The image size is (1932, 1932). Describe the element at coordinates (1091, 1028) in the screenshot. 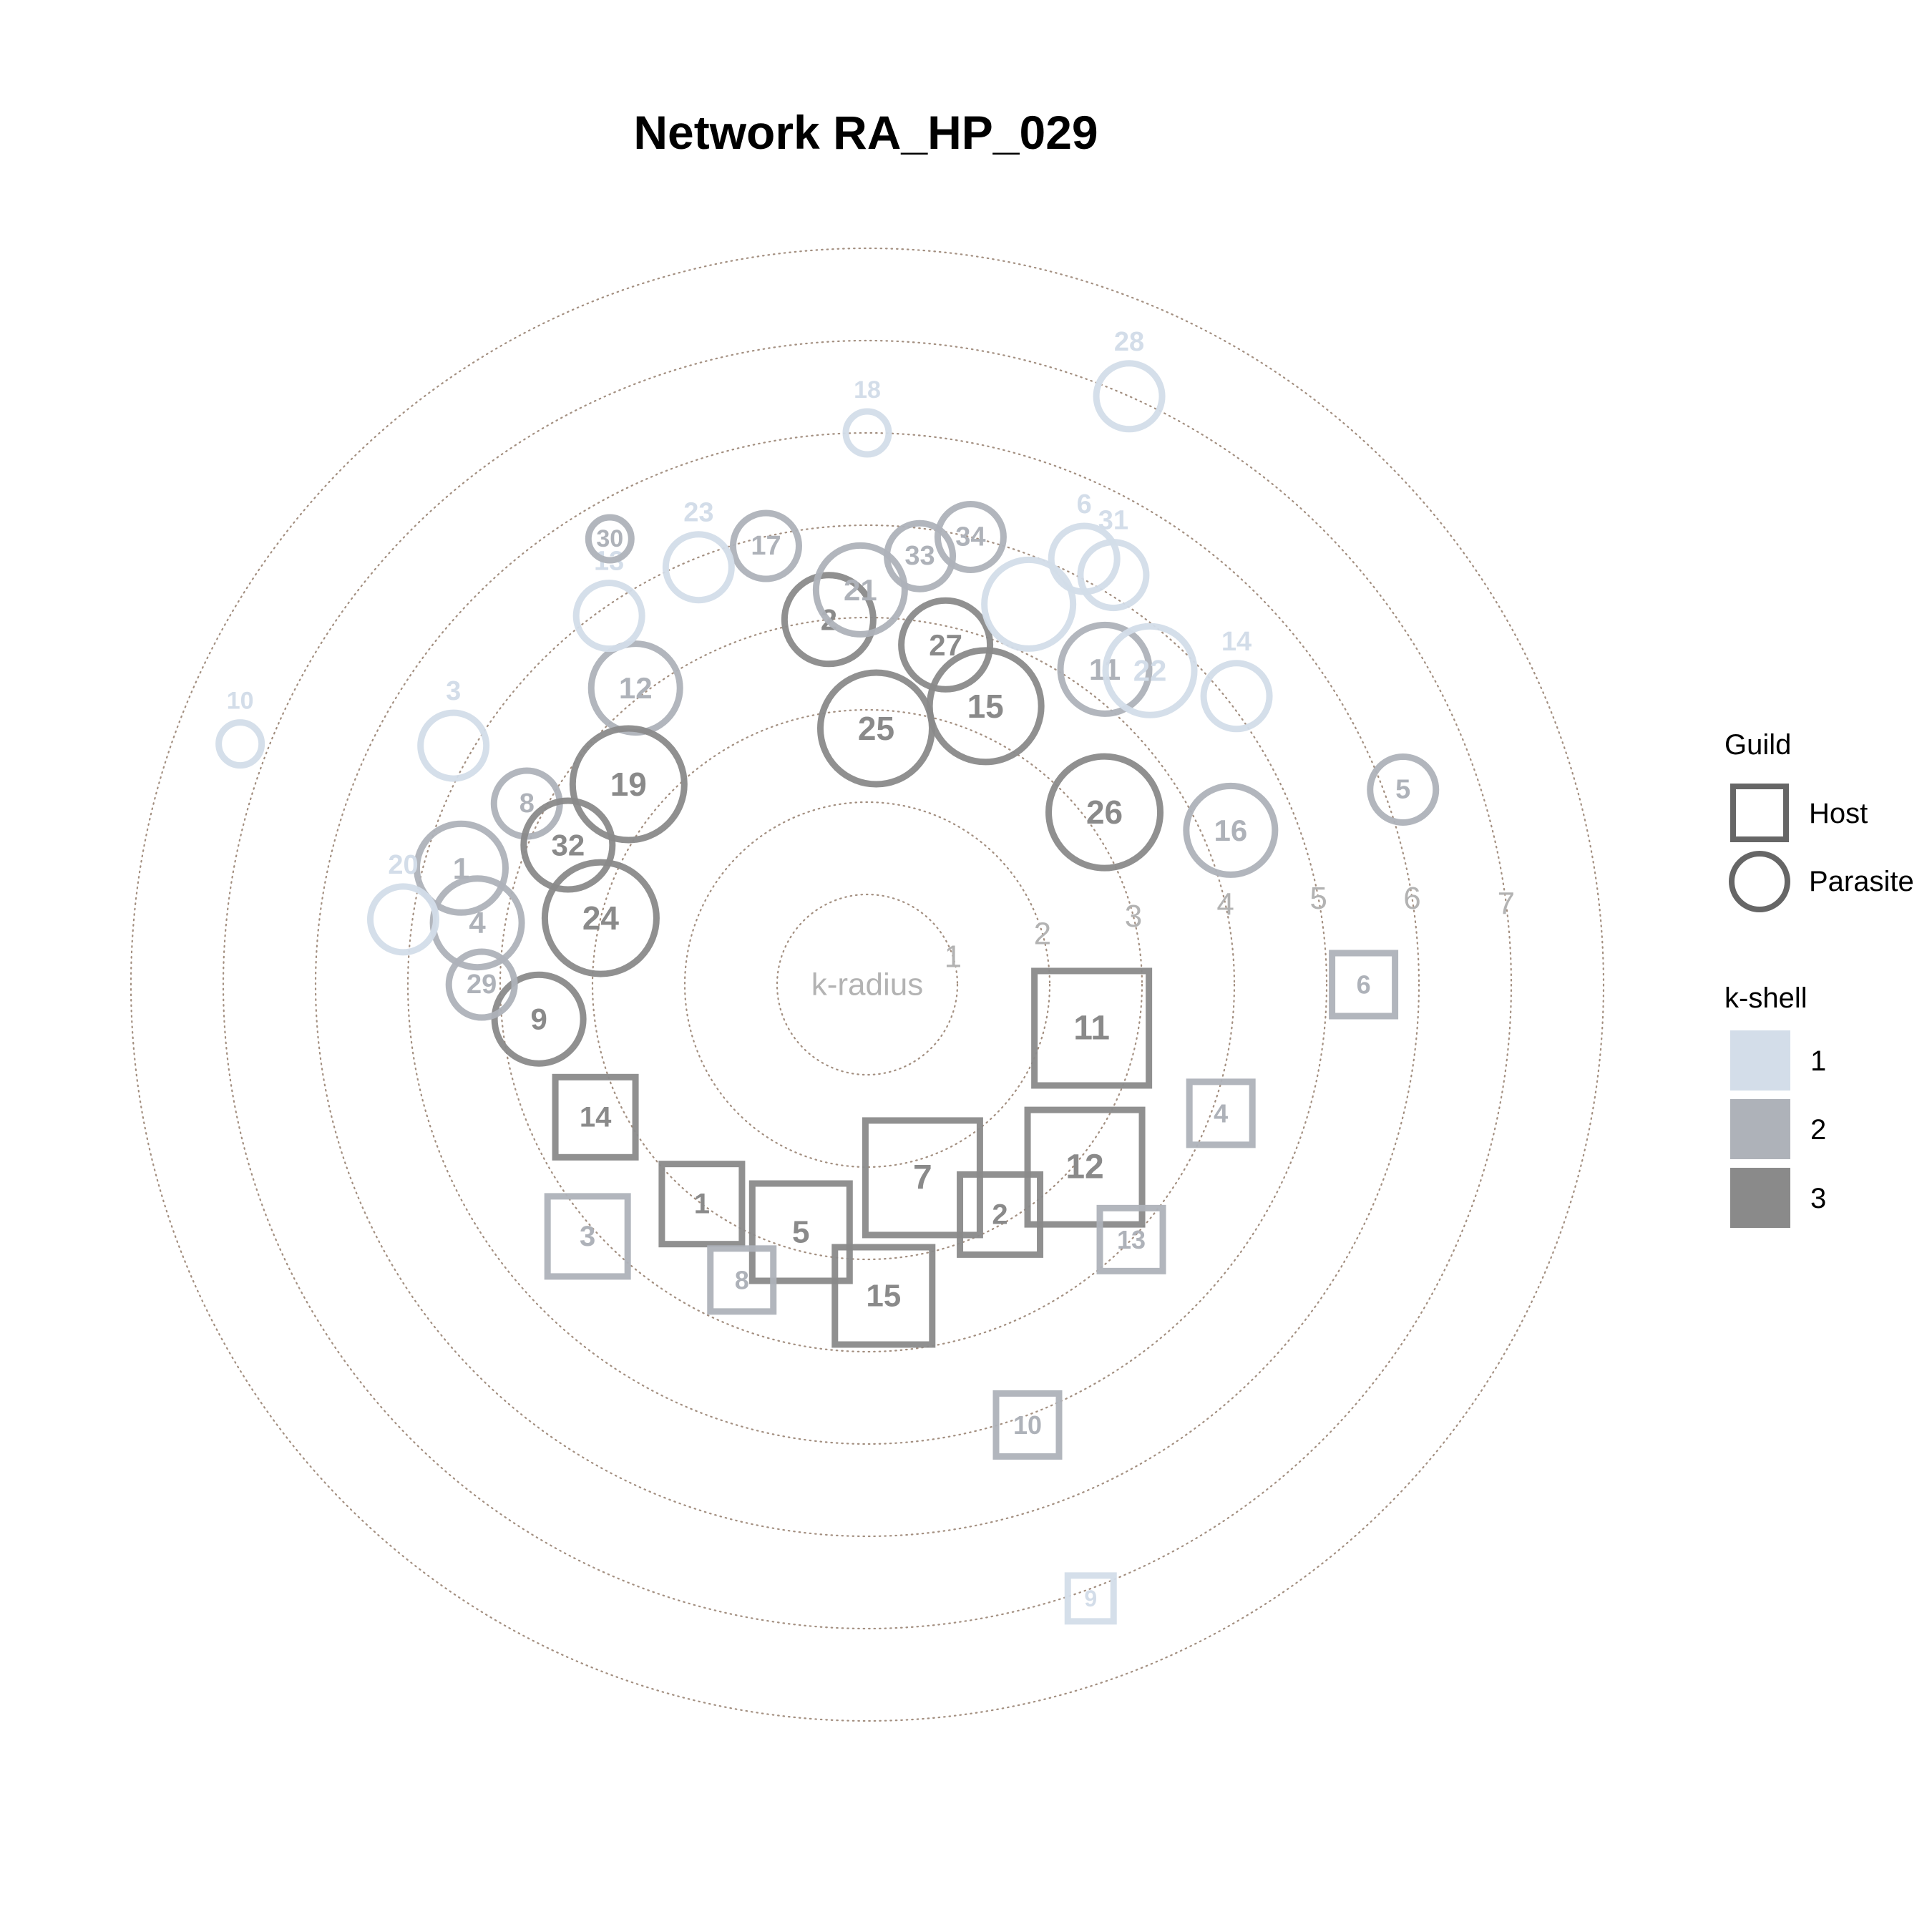

I see `host-label-11: 11` at that location.